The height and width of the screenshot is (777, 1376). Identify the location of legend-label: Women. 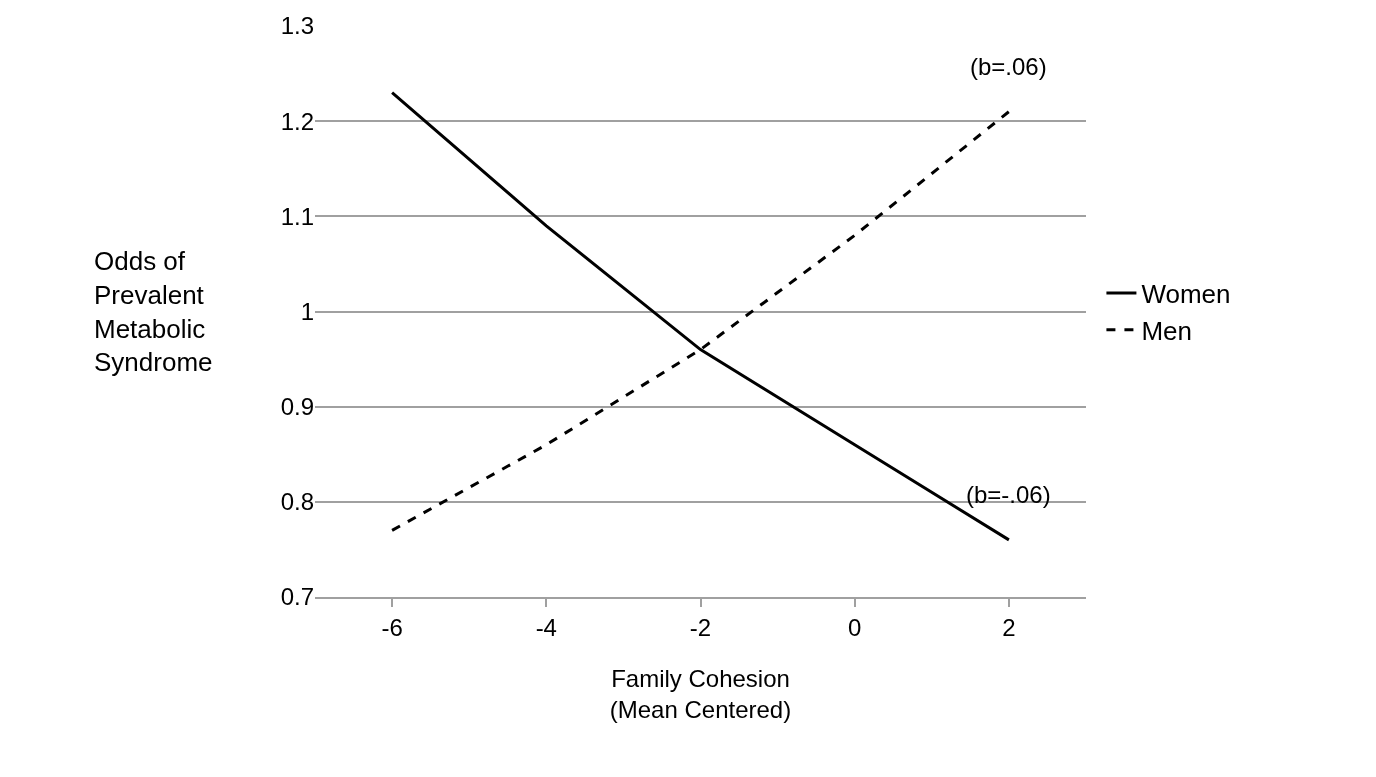
(1186, 294).